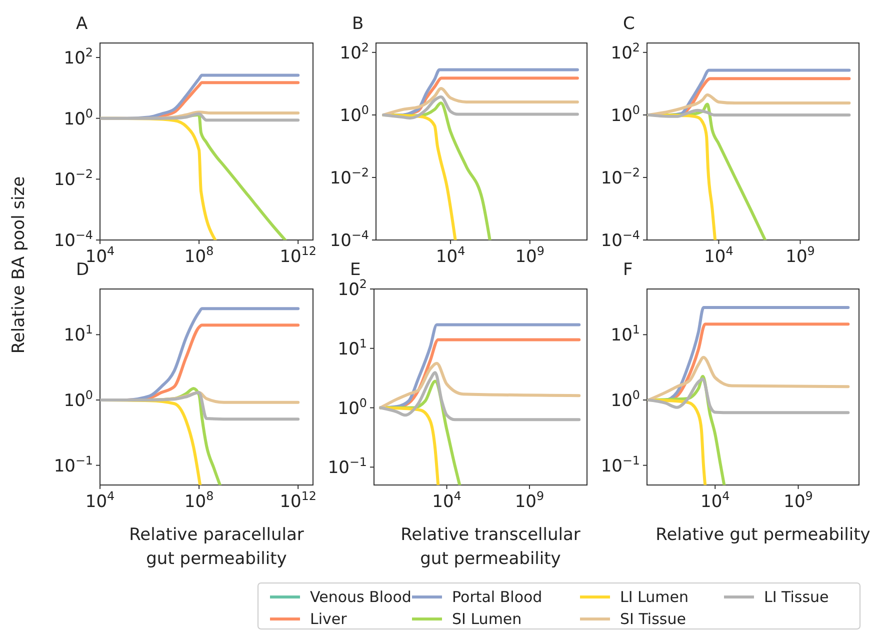  Describe the element at coordinates (629, 24) in the screenshot. I see `chart-title: C` at that location.